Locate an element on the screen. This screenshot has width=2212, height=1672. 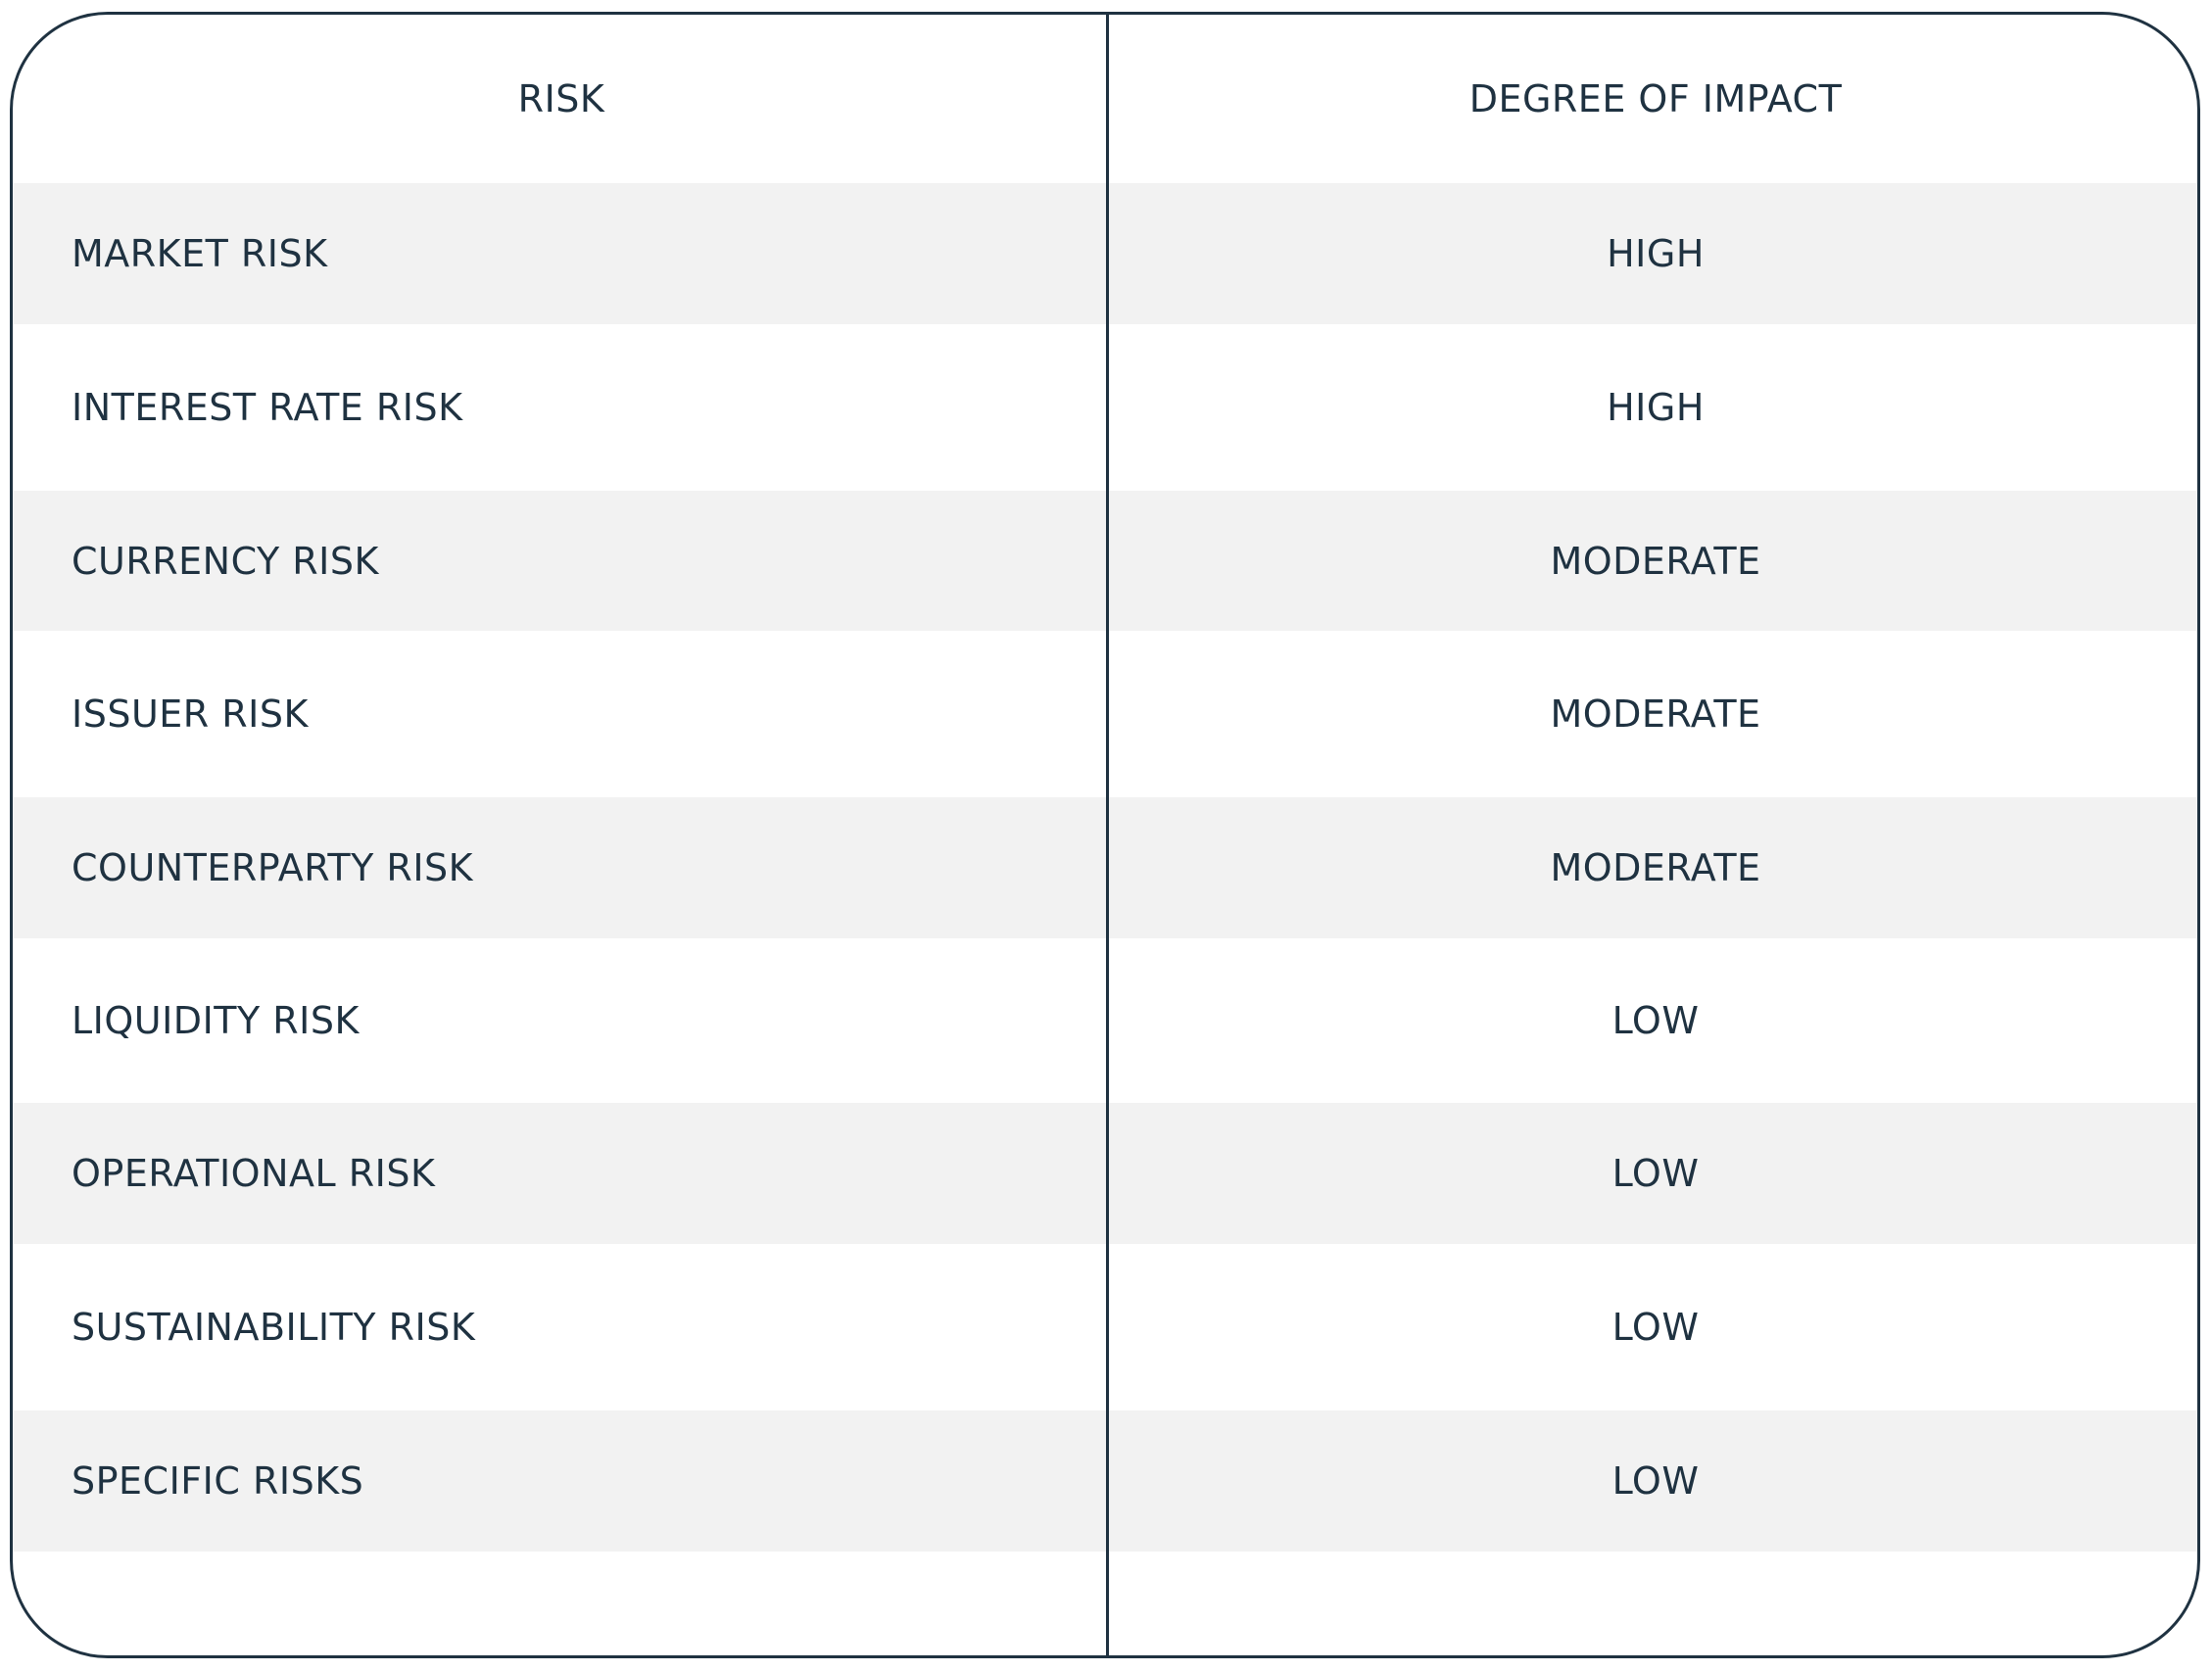
table-row: SUSTAINABILITY RISK LOW is located at coordinates (1105, 1327).